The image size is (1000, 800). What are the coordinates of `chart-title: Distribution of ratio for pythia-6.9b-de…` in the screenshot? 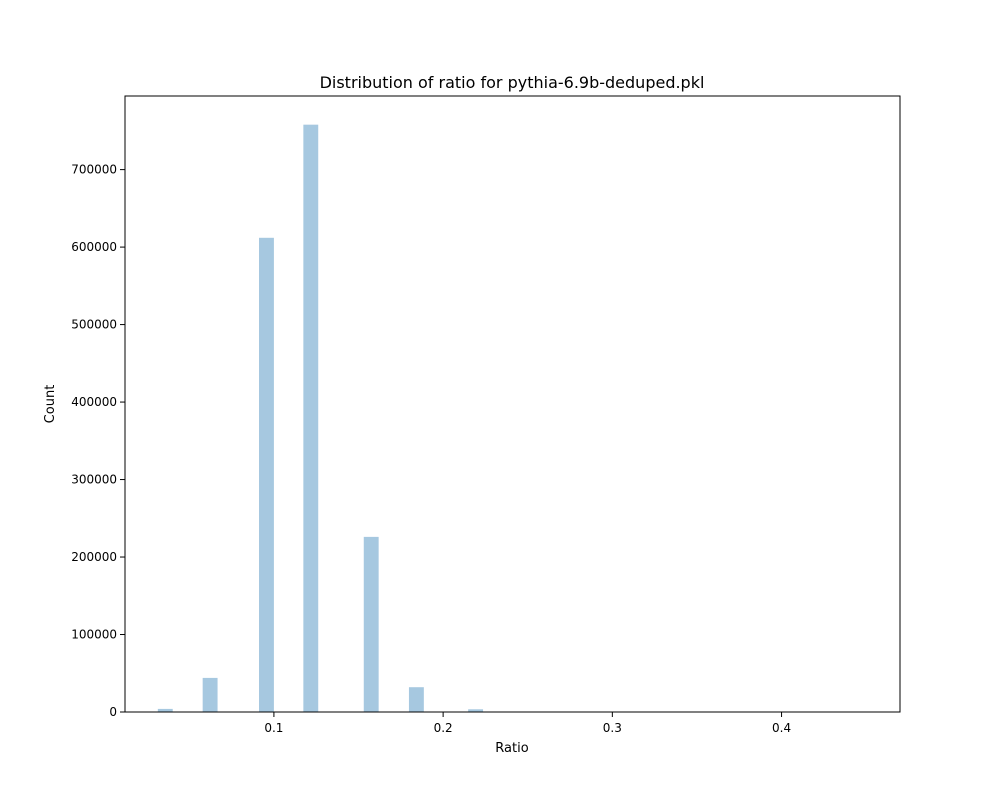 It's located at (512, 82).